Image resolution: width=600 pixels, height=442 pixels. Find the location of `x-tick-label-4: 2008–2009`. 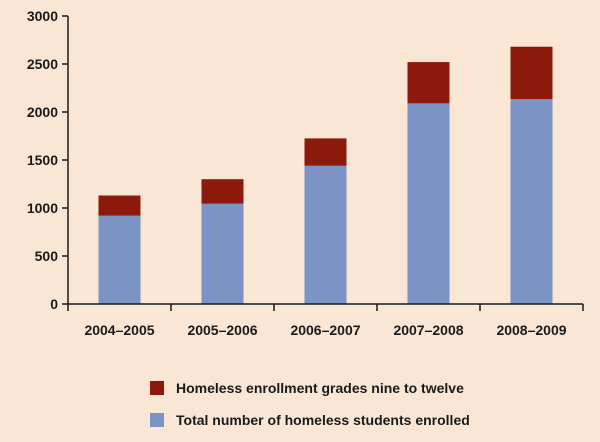

x-tick-label-4: 2008–2009 is located at coordinates (531, 330).